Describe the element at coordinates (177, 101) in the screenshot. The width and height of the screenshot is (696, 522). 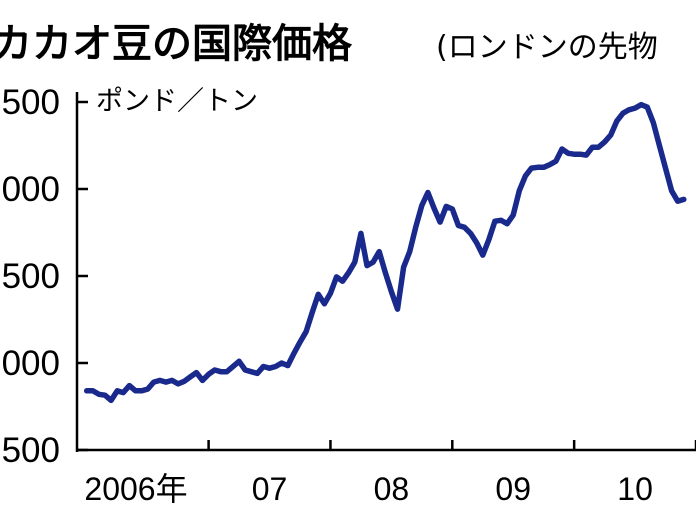
I see `y-axis-unit-label: ポンド／トン` at that location.